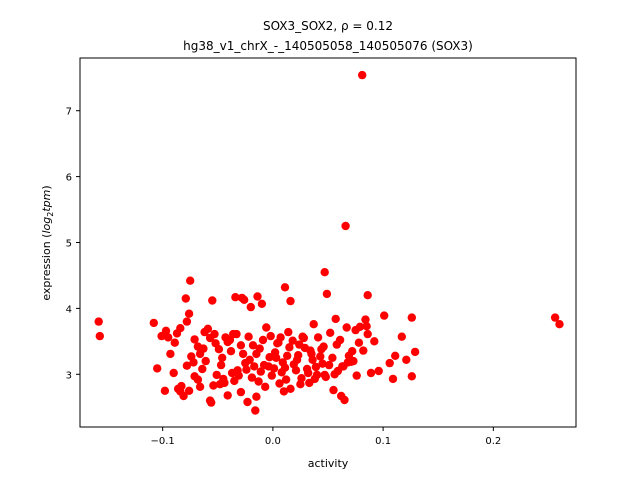 Image resolution: width=640 pixels, height=480 pixels. I want to click on x-tick-label: 0.1, so click(383, 441).